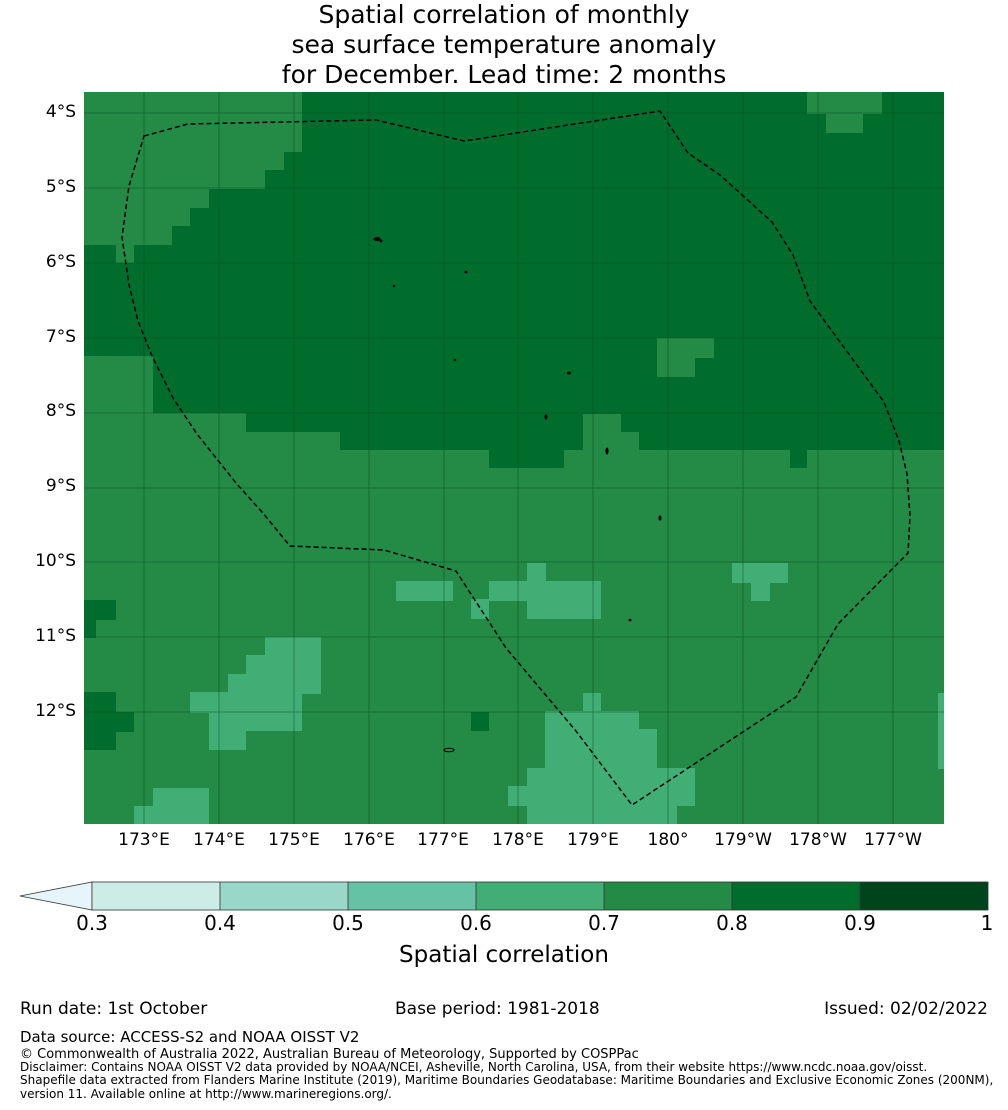 Image resolution: width=1008 pixels, height=1110 pixels. I want to click on lon-label-178e: 178°E, so click(518, 840).